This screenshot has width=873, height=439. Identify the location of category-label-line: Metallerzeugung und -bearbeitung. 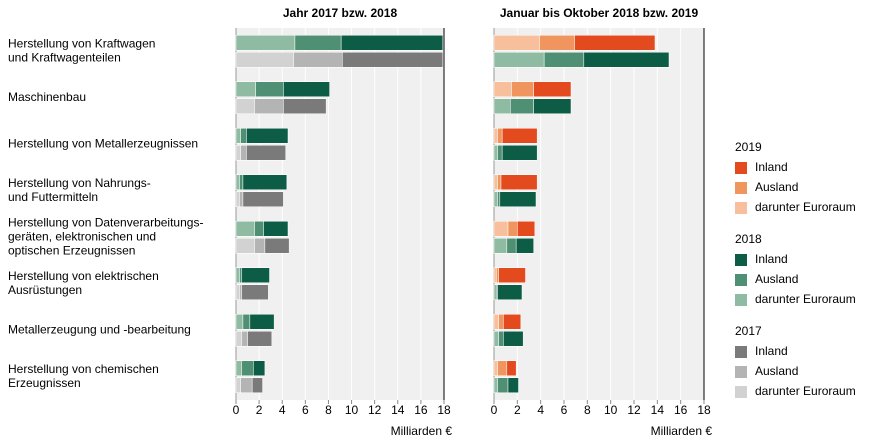
(99, 329).